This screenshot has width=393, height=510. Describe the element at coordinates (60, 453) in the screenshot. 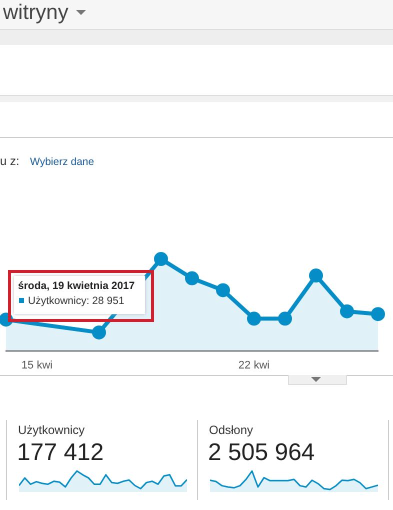

I see `chart-subtitle: 177 412` at that location.